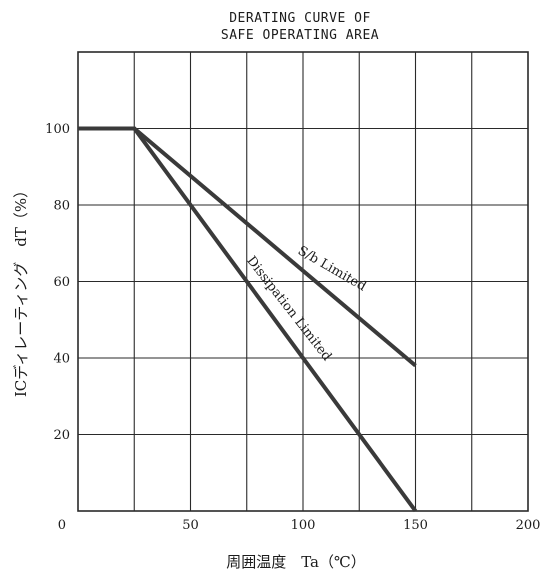 The width and height of the screenshot is (541, 578). Describe the element at coordinates (190, 525) in the screenshot. I see `x-tick-label: 50` at that location.